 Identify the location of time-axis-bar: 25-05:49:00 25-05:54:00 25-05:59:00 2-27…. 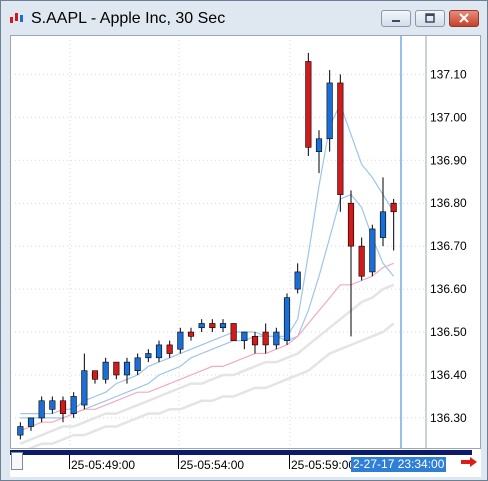
(245, 463).